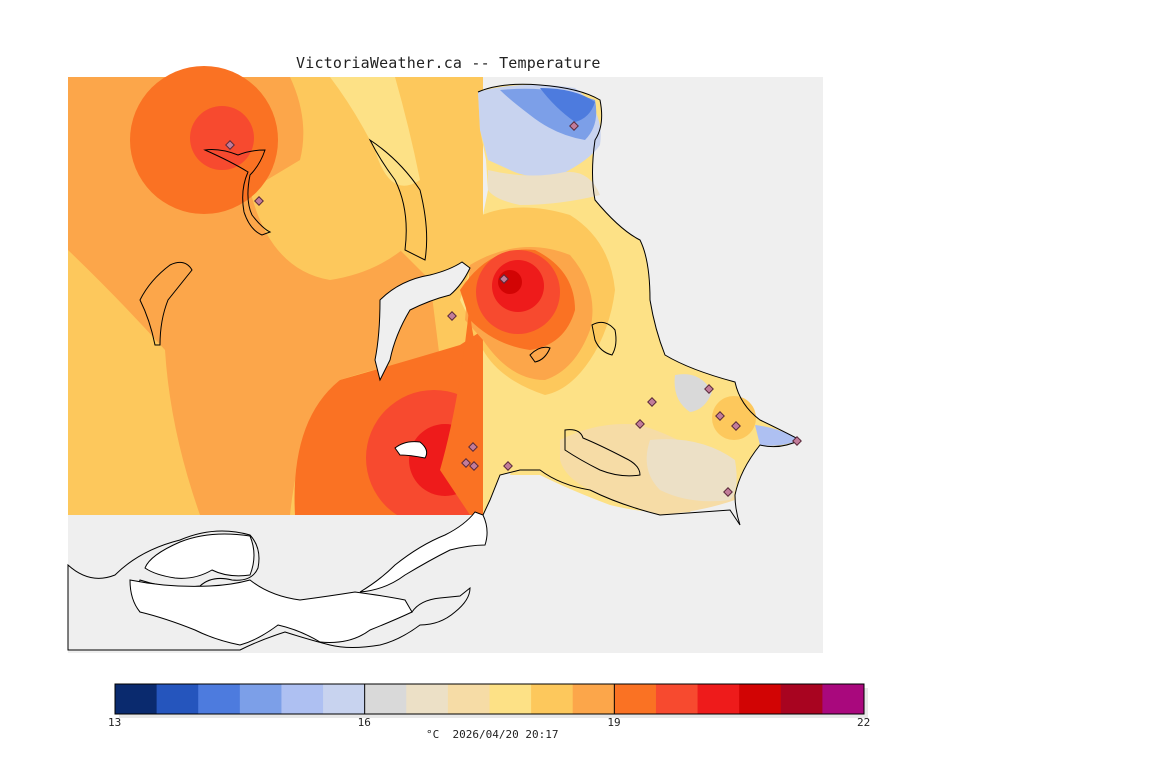 The image size is (1152, 768). I want to click on colorbar, so click(491, 700).